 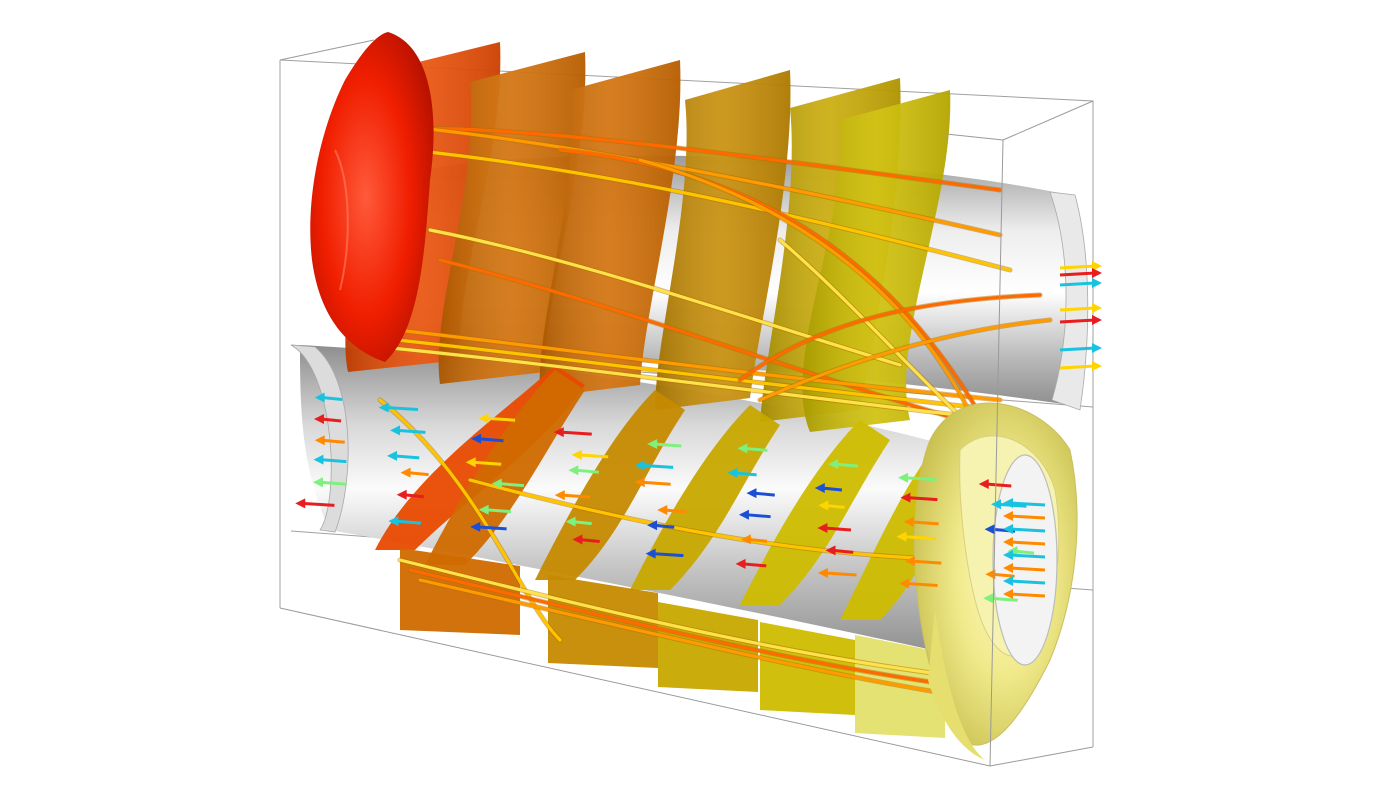 What do you see at coordinates (995, 581) in the screenshot?
I see `pale-isosurface-cluster` at bounding box center [995, 581].